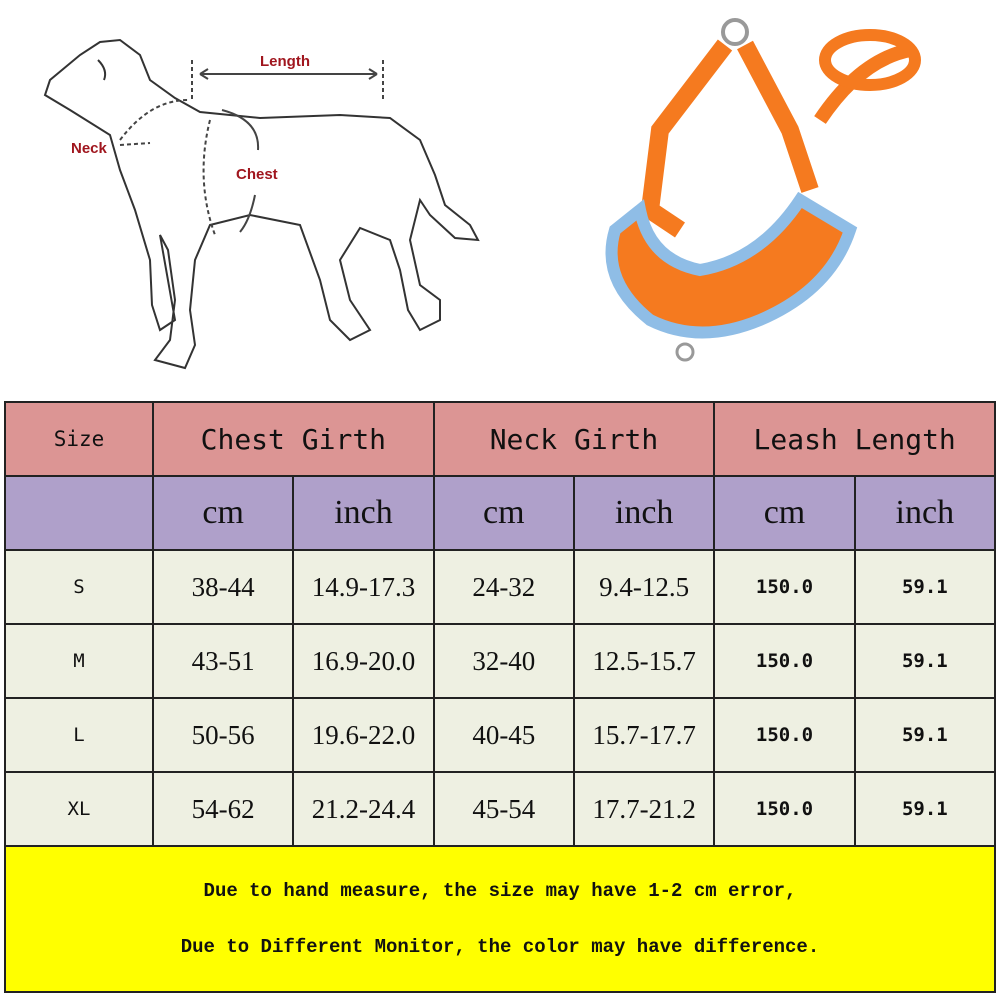 The width and height of the screenshot is (1000, 1000). What do you see at coordinates (79, 735) in the screenshot?
I see `size-cell: L` at bounding box center [79, 735].